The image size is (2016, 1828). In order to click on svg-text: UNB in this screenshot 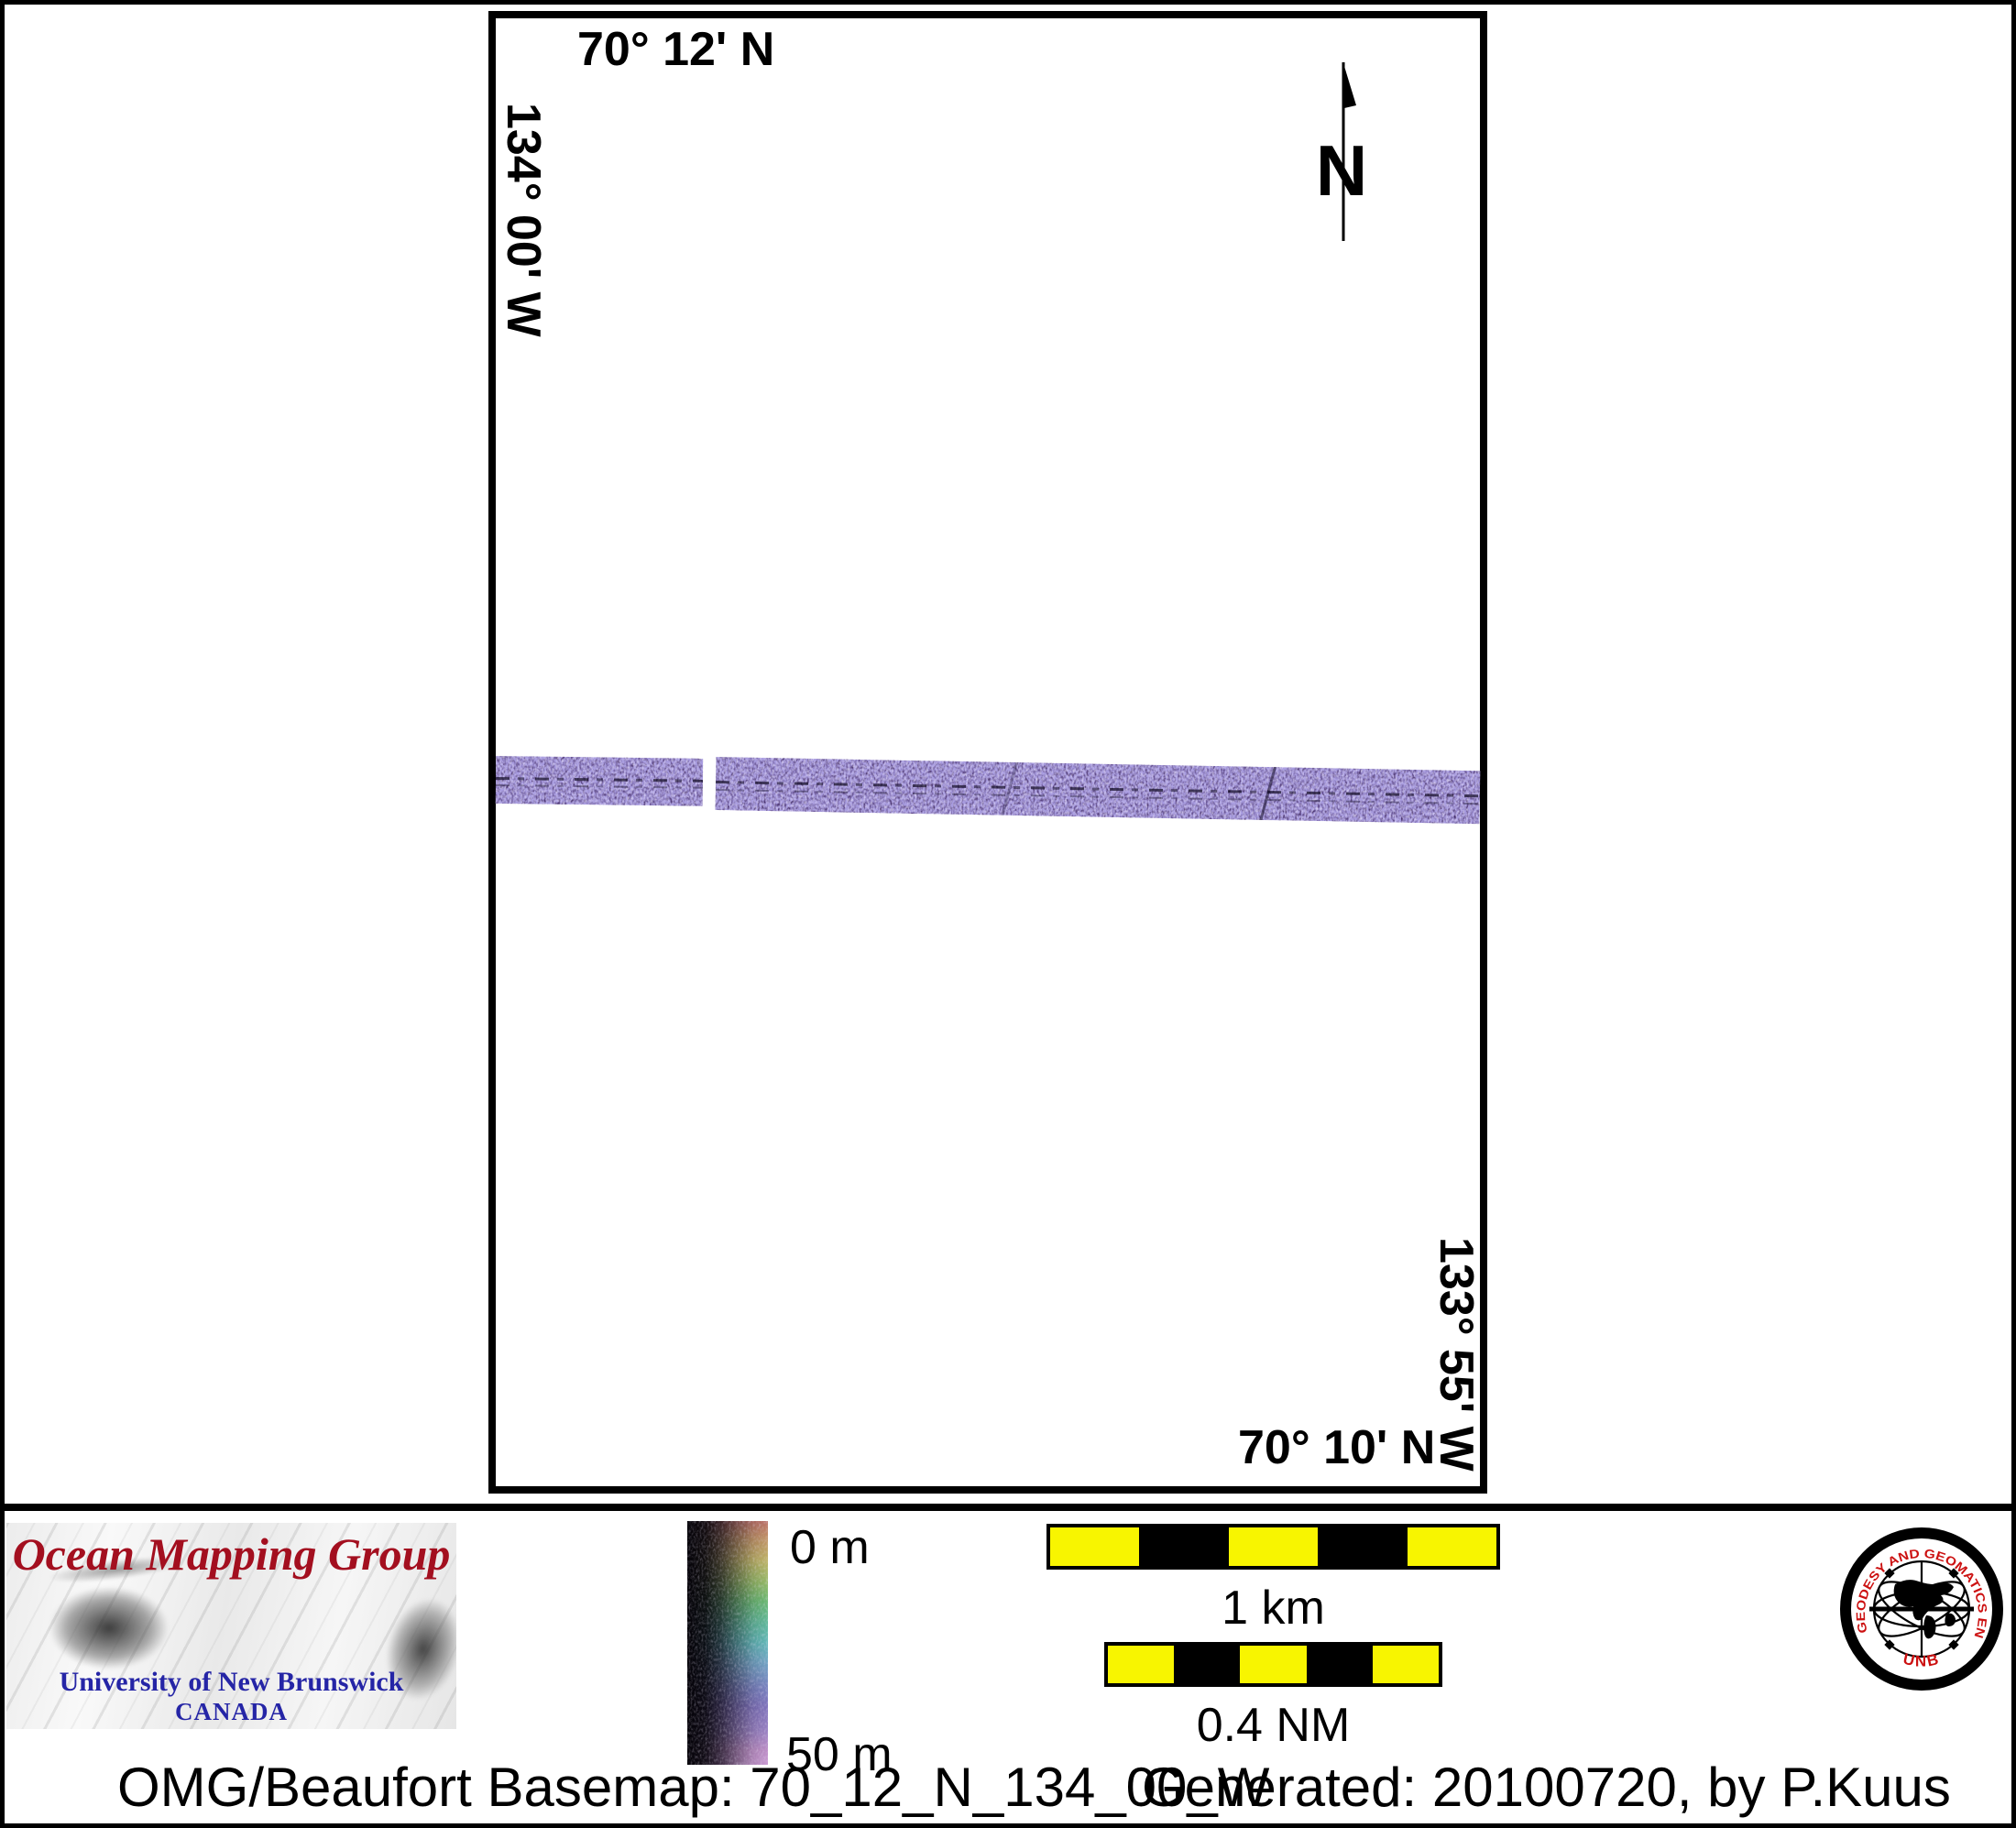, I will do `click(1921, 1660)`.